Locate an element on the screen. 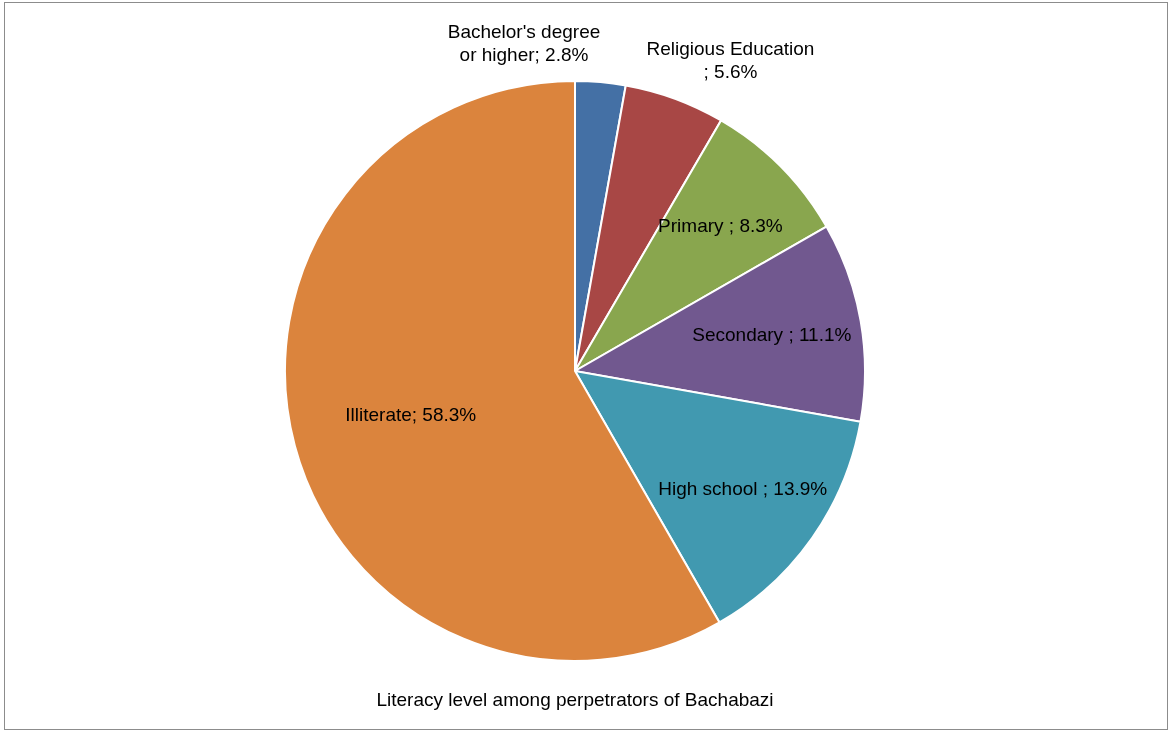 This screenshot has width=1174, height=736. slice-label: Religious Education is located at coordinates (730, 48).